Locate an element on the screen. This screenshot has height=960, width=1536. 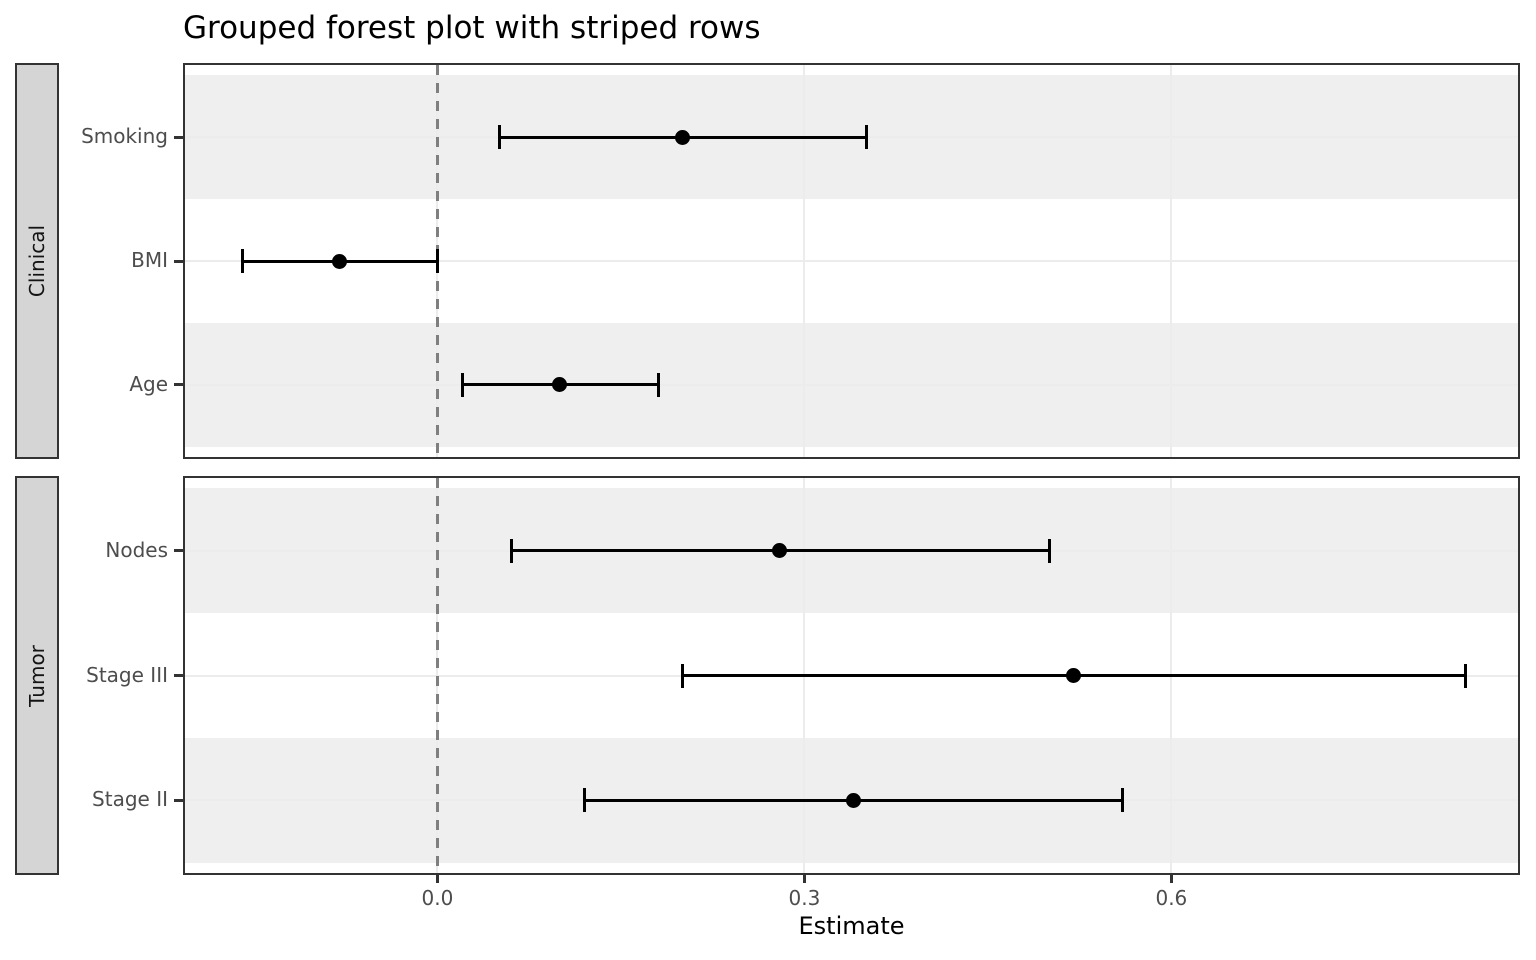
reference-line is located at coordinates (438, 675).